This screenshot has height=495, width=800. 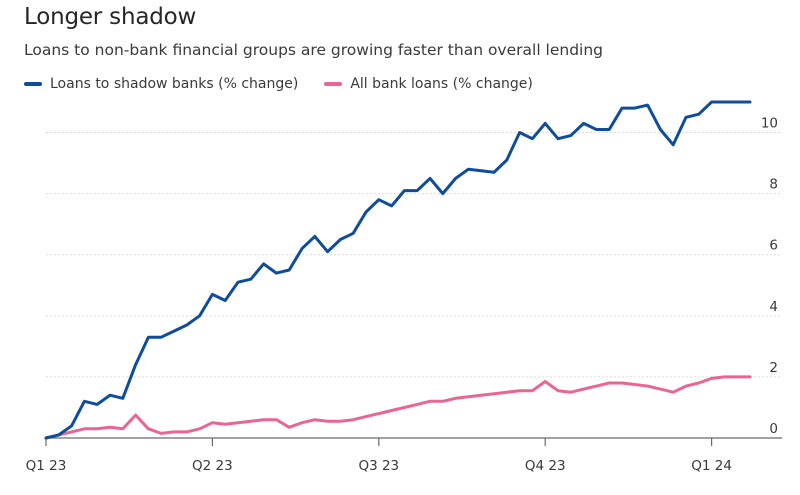 What do you see at coordinates (378, 466) in the screenshot?
I see `x-tick-label: Q3 23` at bounding box center [378, 466].